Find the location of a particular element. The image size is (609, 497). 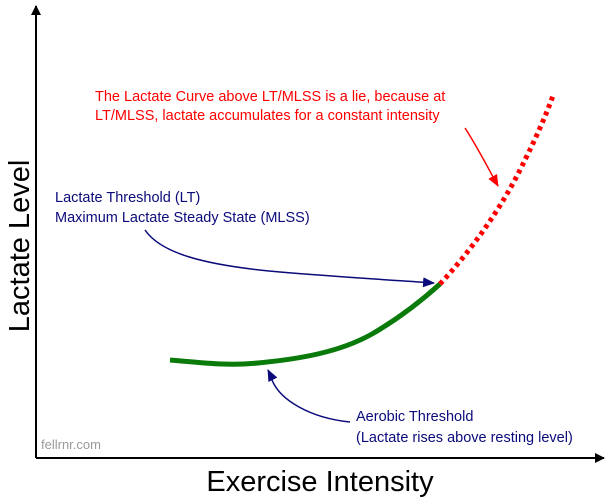

lie-arrow is located at coordinates (481, 157).